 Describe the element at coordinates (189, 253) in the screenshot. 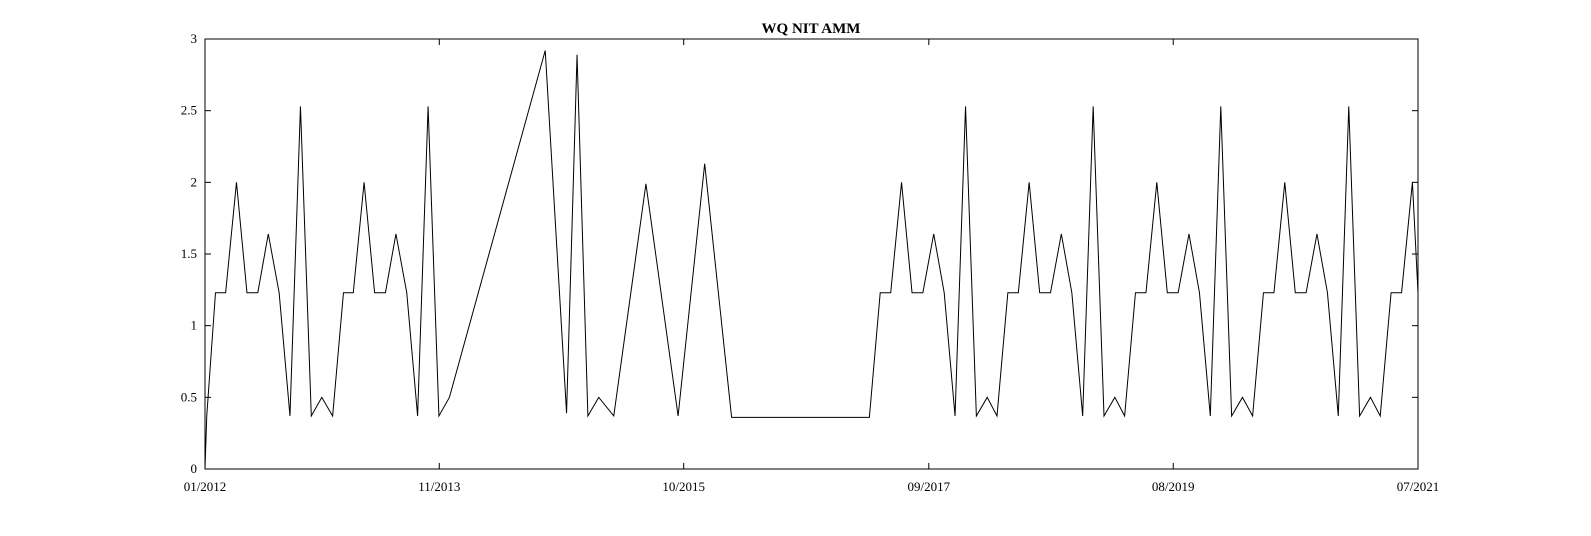

I see `y-tick-label: 1.5` at that location.